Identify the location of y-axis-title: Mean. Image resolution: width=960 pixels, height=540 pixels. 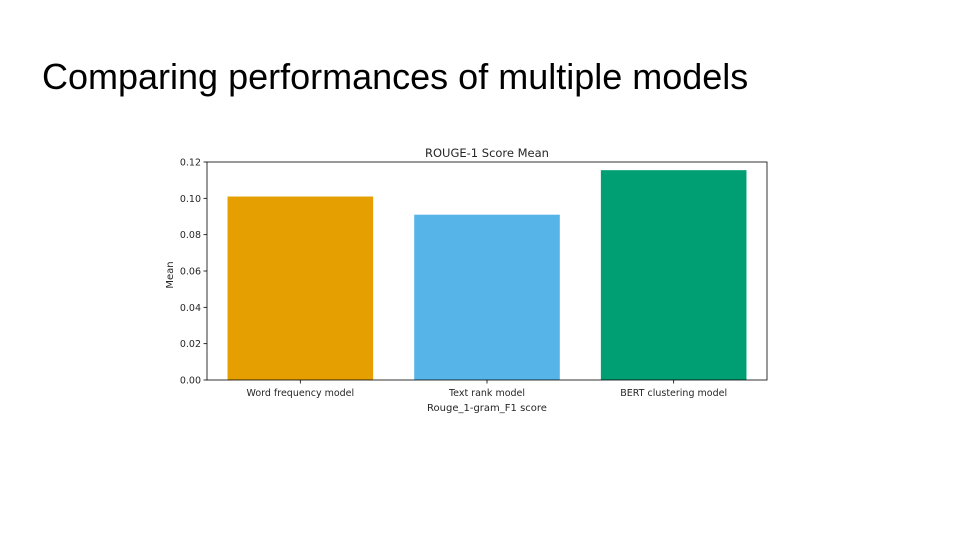
(170, 274).